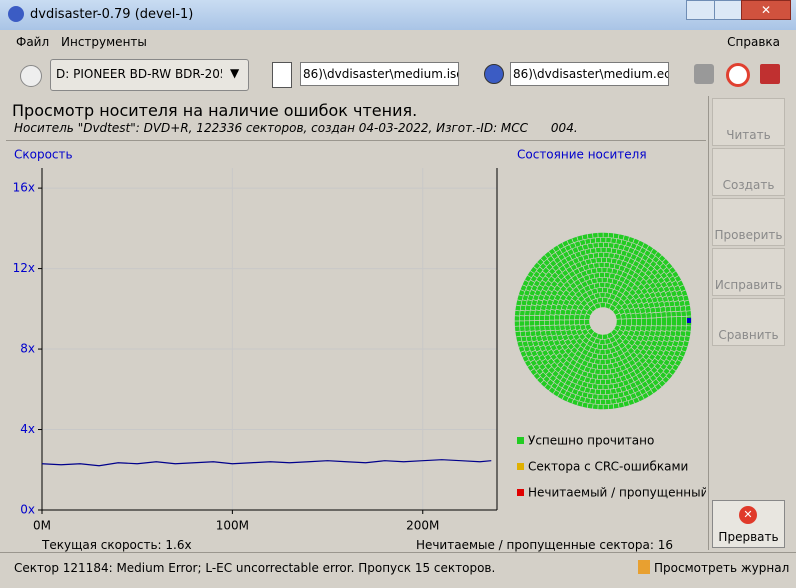  Describe the element at coordinates (748, 235) in the screenshot. I see `button-label: Проверить` at that location.